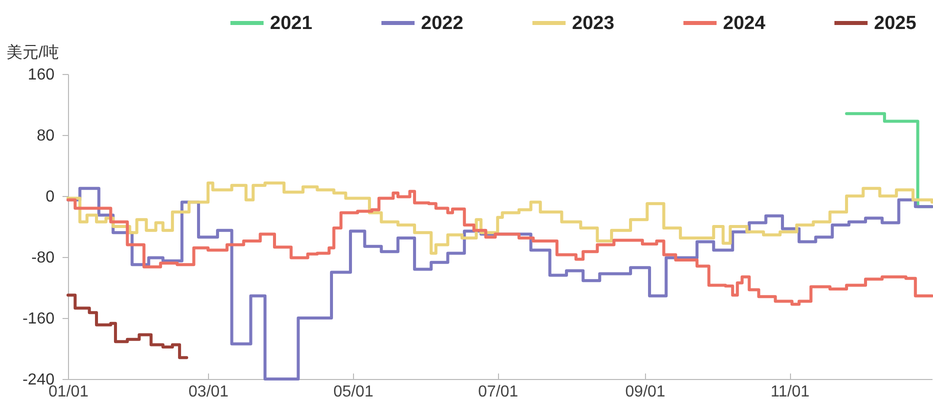  I want to click on y-tick-label: 160, so click(41, 75).